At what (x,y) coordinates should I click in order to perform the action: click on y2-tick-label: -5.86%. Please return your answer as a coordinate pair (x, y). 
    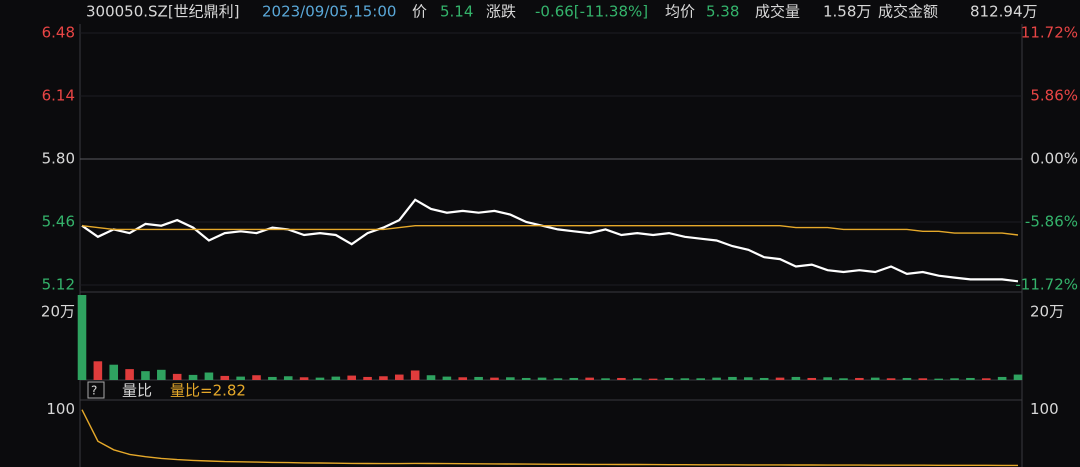
    Looking at the image, I should click on (1051, 222).